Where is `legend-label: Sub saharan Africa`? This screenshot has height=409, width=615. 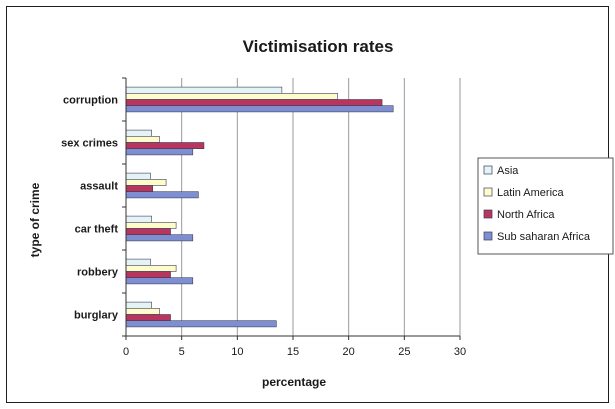 legend-label: Sub saharan Africa is located at coordinates (544, 237).